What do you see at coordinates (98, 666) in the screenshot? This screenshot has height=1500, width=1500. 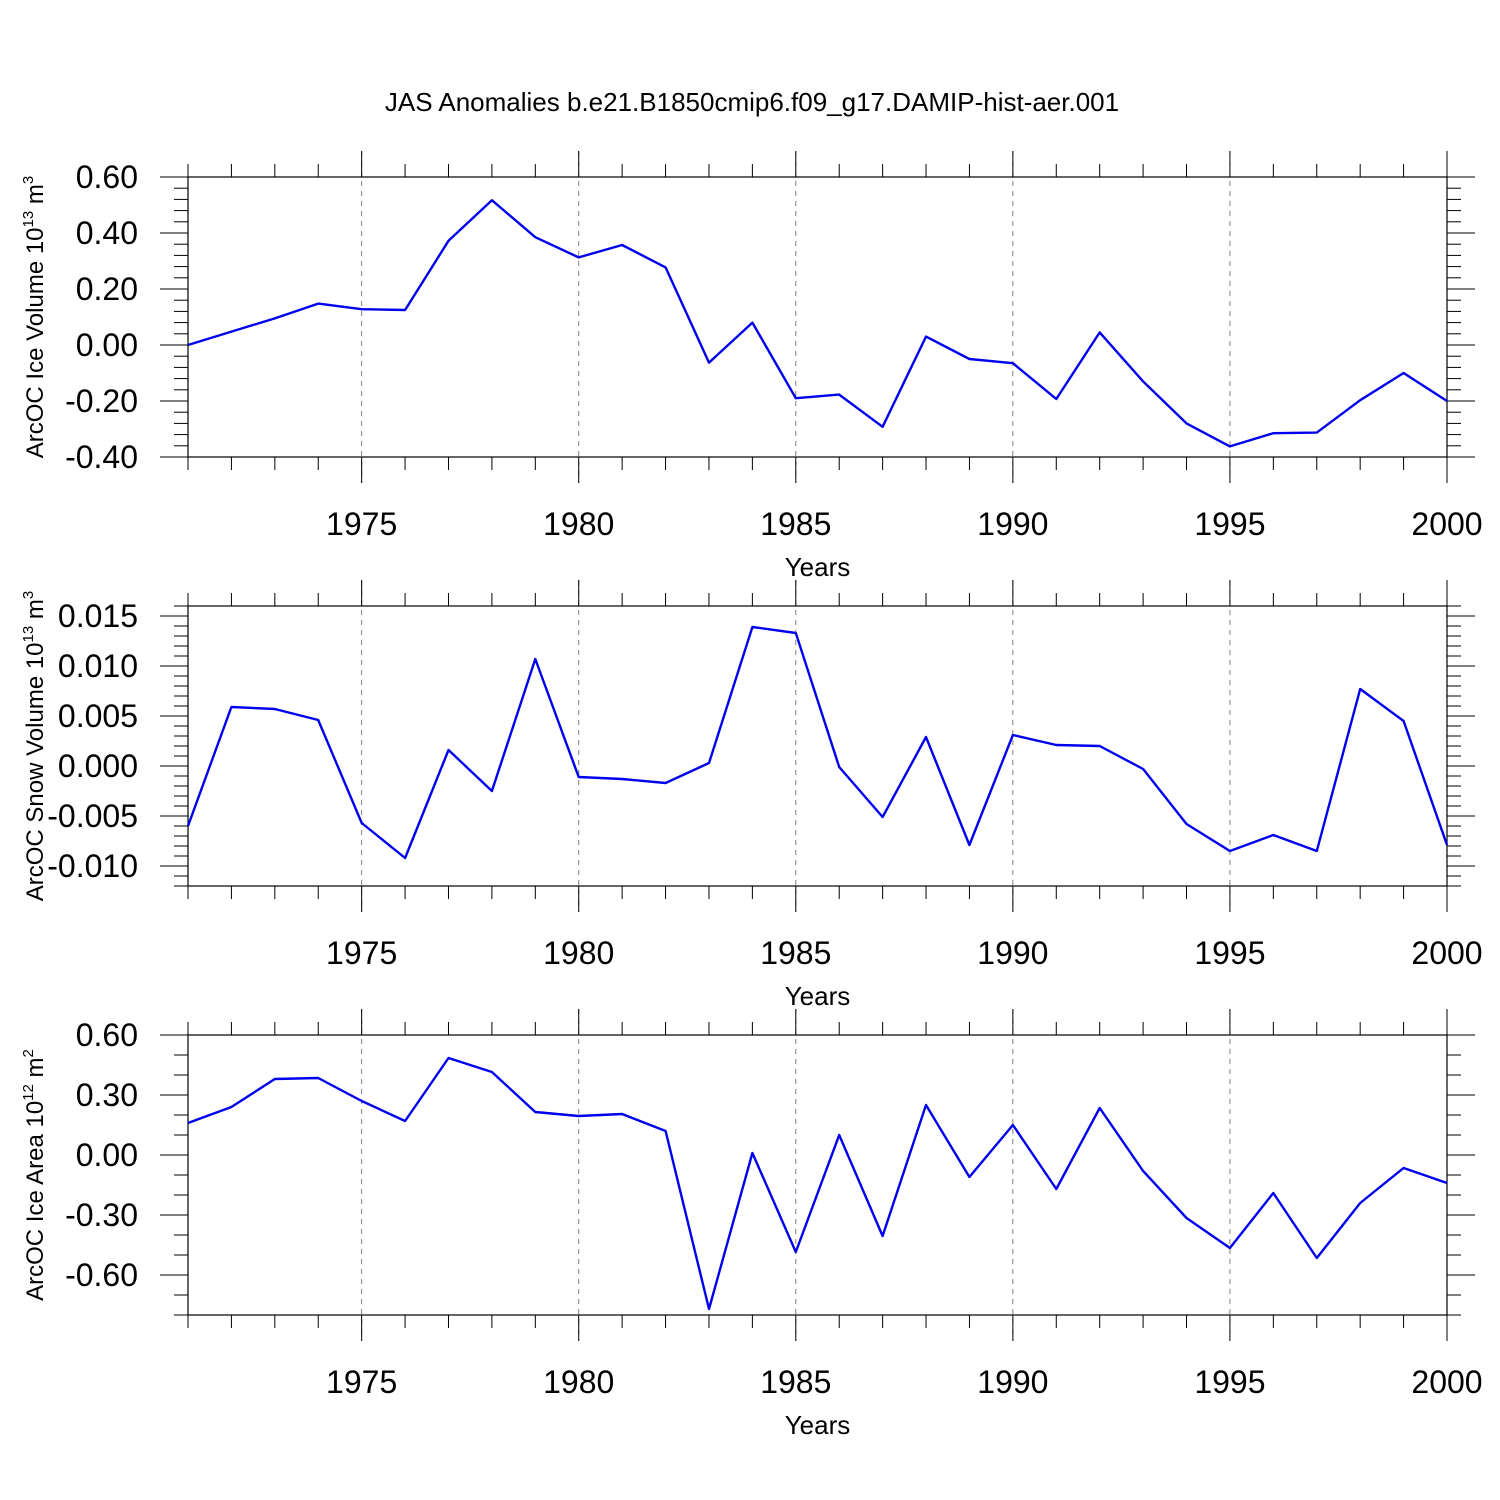 I see `y-tick-label: 0.010` at bounding box center [98, 666].